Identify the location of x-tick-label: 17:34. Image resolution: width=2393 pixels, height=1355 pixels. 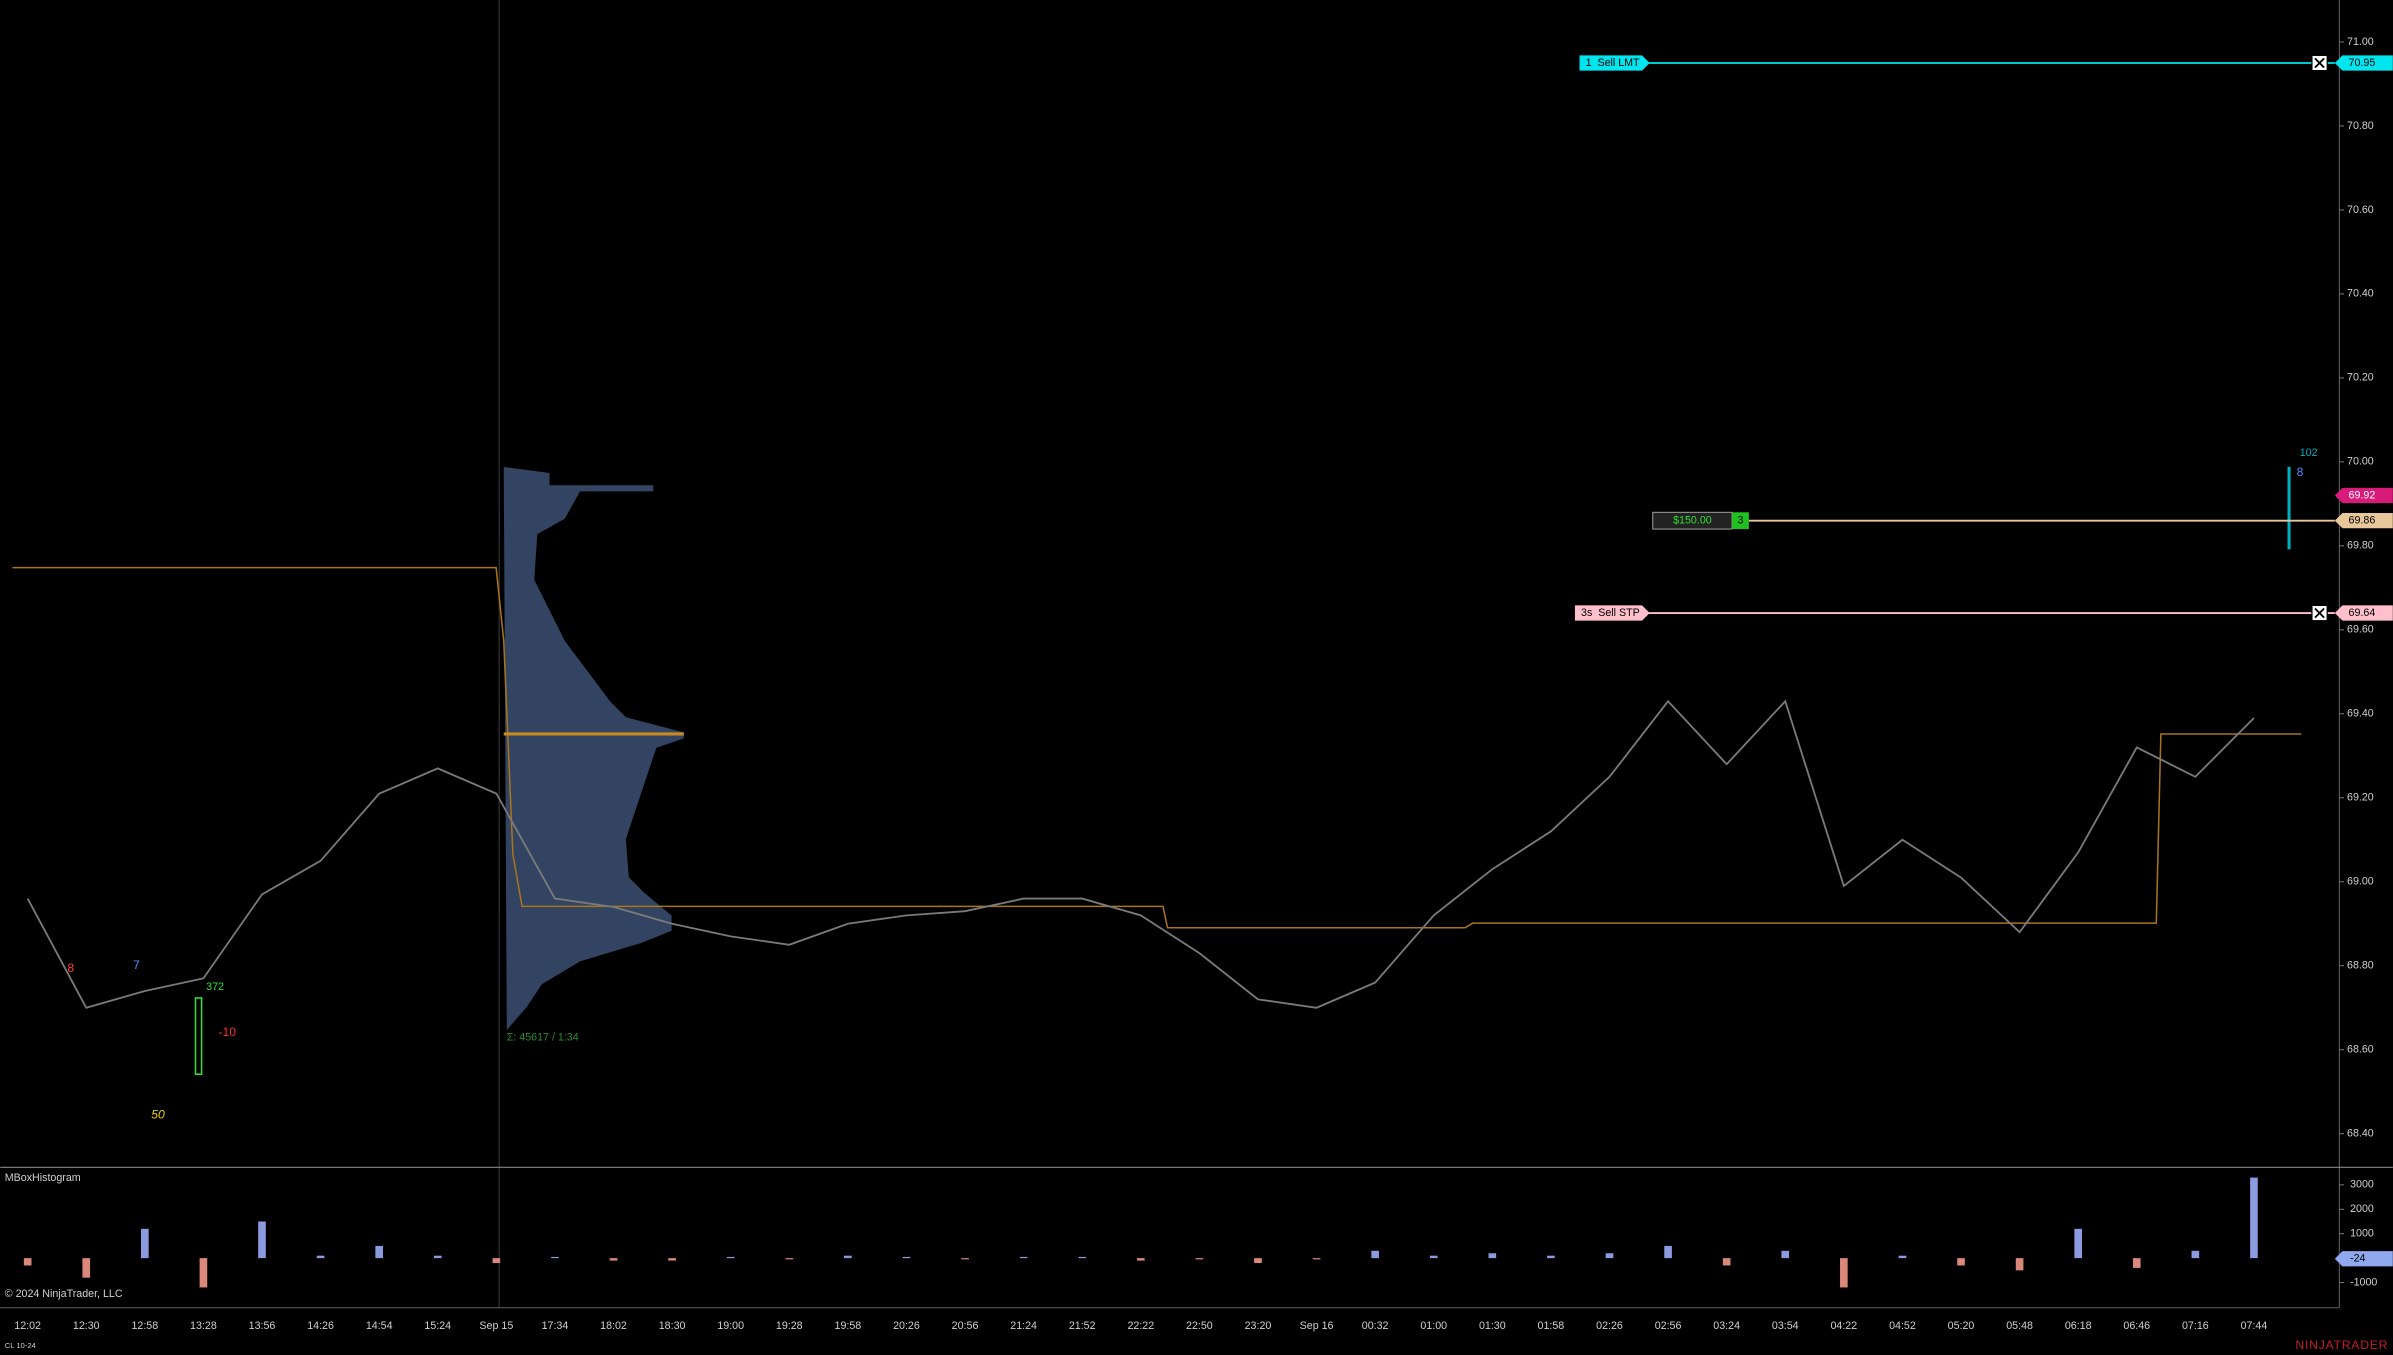
(555, 1326).